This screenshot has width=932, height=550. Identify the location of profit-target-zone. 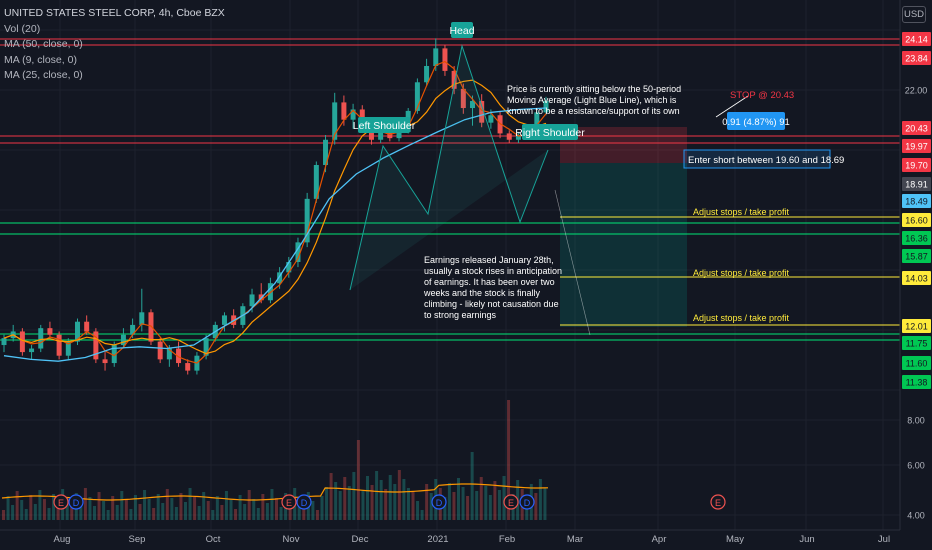
(623, 245).